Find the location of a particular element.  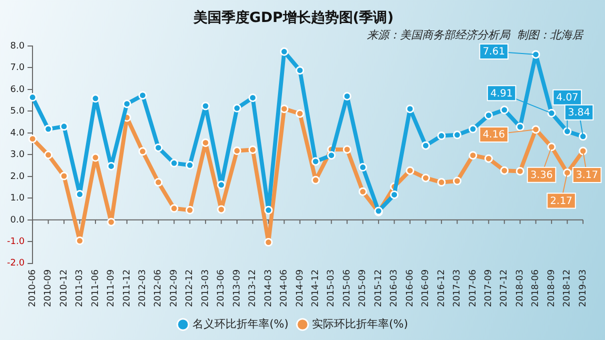

x-tick-label: 2017-12 is located at coordinates (505, 288).